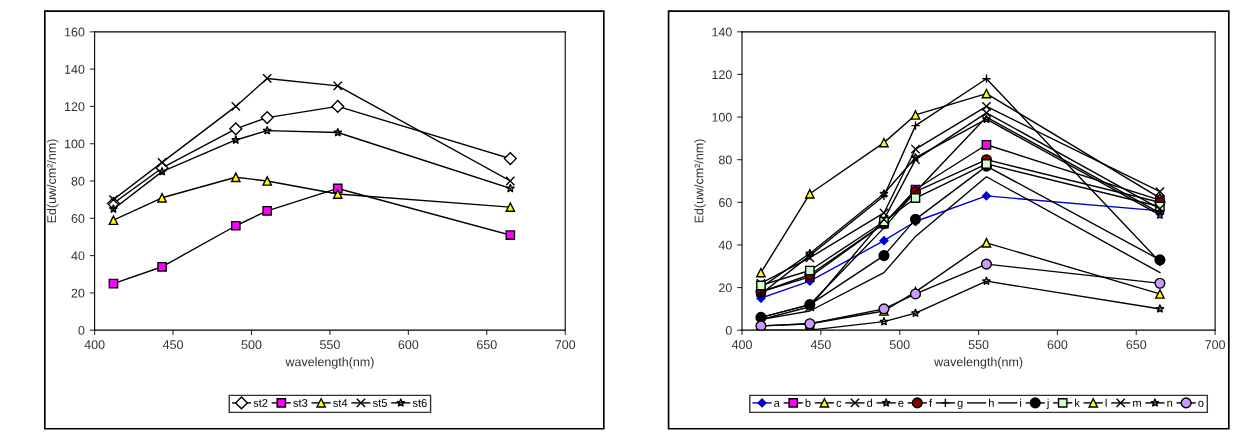 The height and width of the screenshot is (442, 1245). What do you see at coordinates (1077, 402) in the screenshot?
I see `legend-label: k` at bounding box center [1077, 402].